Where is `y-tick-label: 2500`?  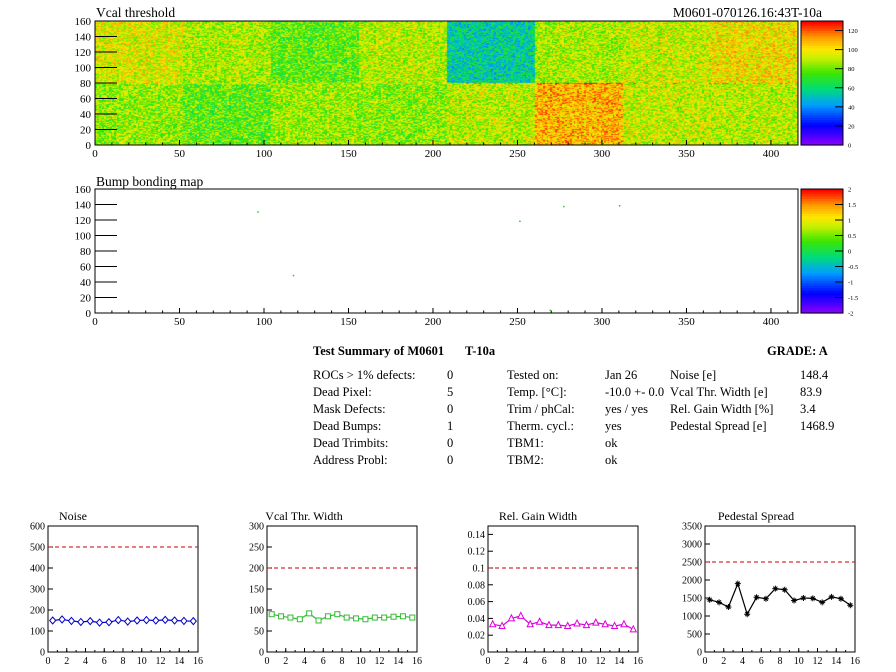 y-tick-label: 2500 is located at coordinates (692, 563).